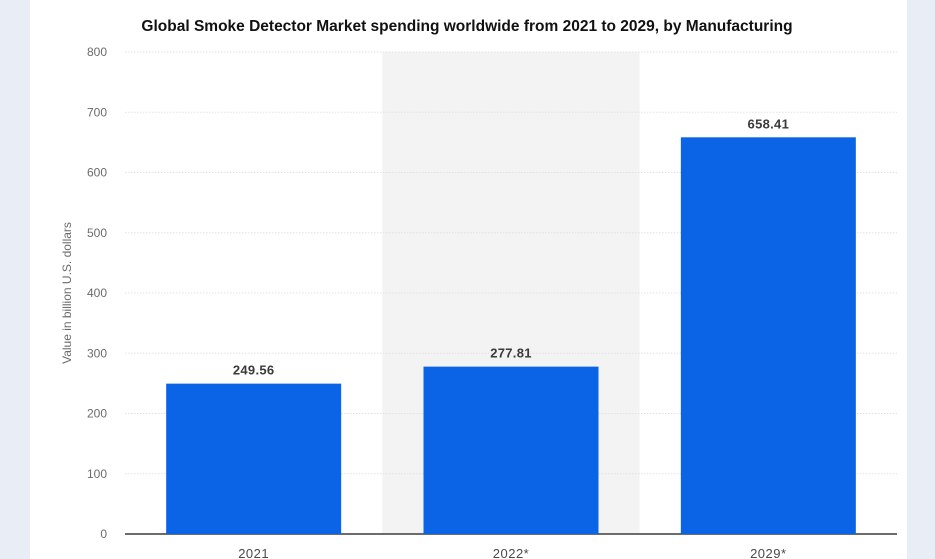  Describe the element at coordinates (97, 353) in the screenshot. I see `y-tick-label: 300` at that location.